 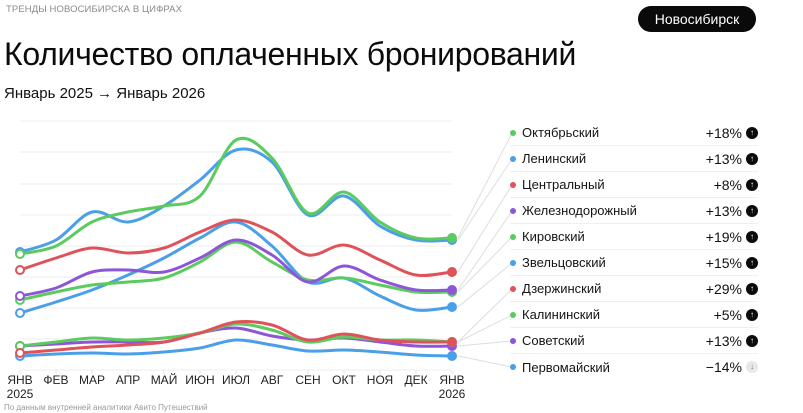 What do you see at coordinates (634, 341) in the screenshot?
I see `legend-item: Советский +13% ↑` at bounding box center [634, 341].